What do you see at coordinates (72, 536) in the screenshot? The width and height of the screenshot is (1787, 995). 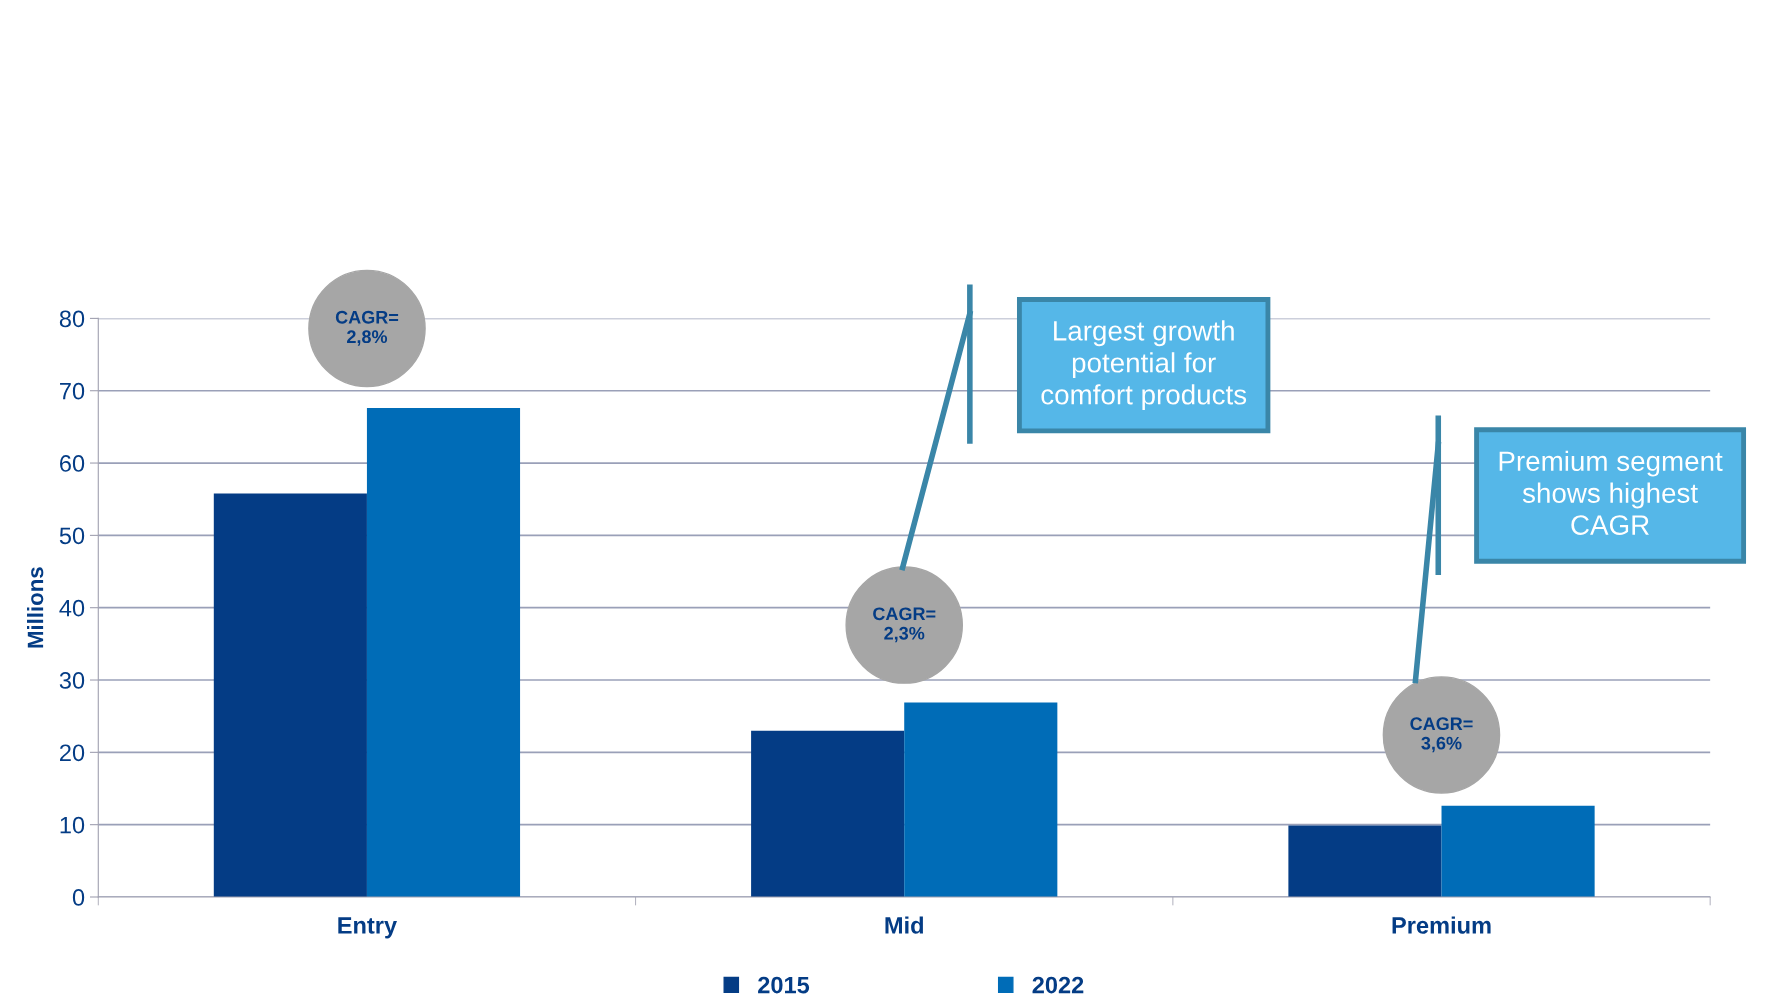 I see `y-tick-label: 50` at bounding box center [72, 536].